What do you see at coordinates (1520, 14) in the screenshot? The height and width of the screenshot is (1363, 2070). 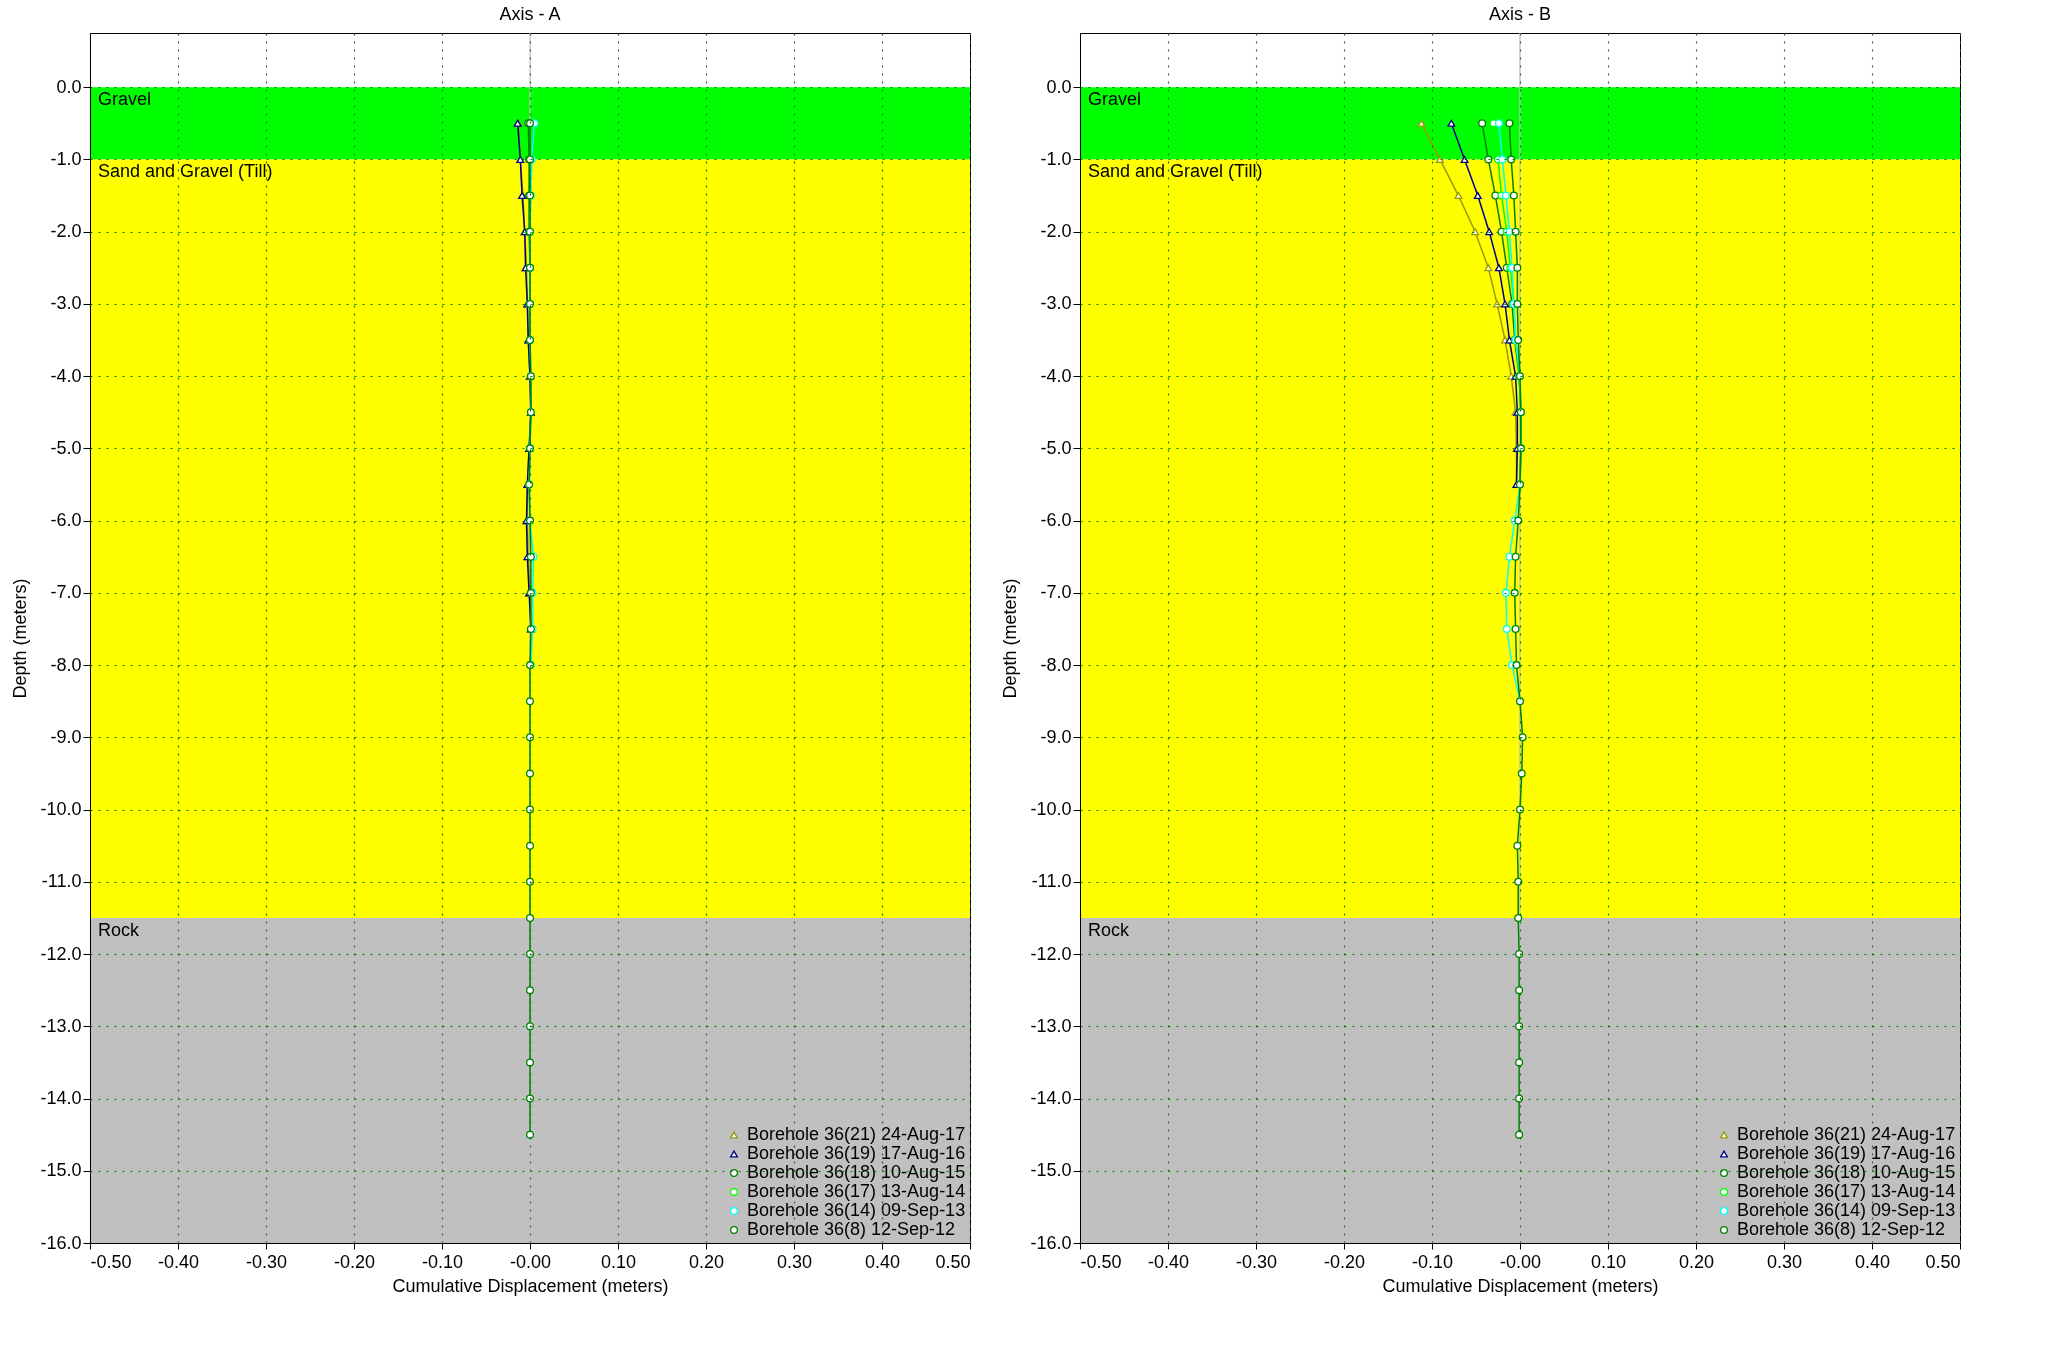 I see `chart-title: Axis - B` at bounding box center [1520, 14].